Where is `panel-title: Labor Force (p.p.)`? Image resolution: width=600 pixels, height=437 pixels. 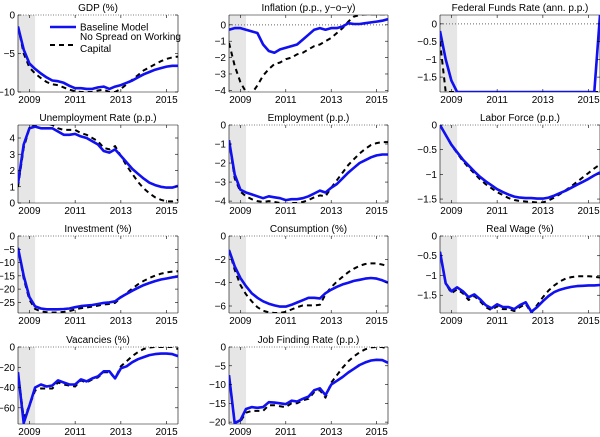
panel-title: Labor Force (p.p.) is located at coordinates (520, 118).